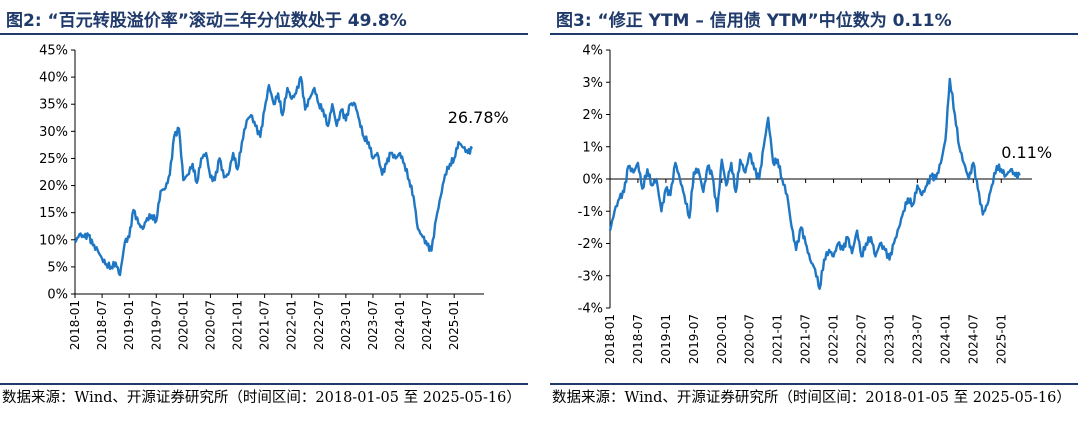 The height and width of the screenshot is (437, 1080). I want to click on y-tick-label: 35%, so click(53, 105).